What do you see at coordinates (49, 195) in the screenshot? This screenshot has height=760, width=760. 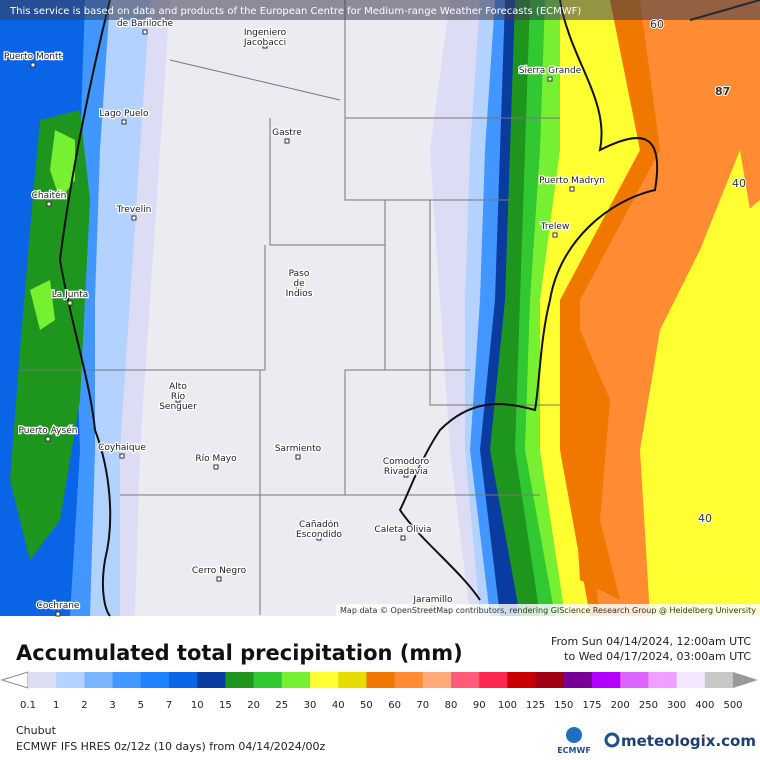 I see `city-label: Chaitén` at bounding box center [49, 195].